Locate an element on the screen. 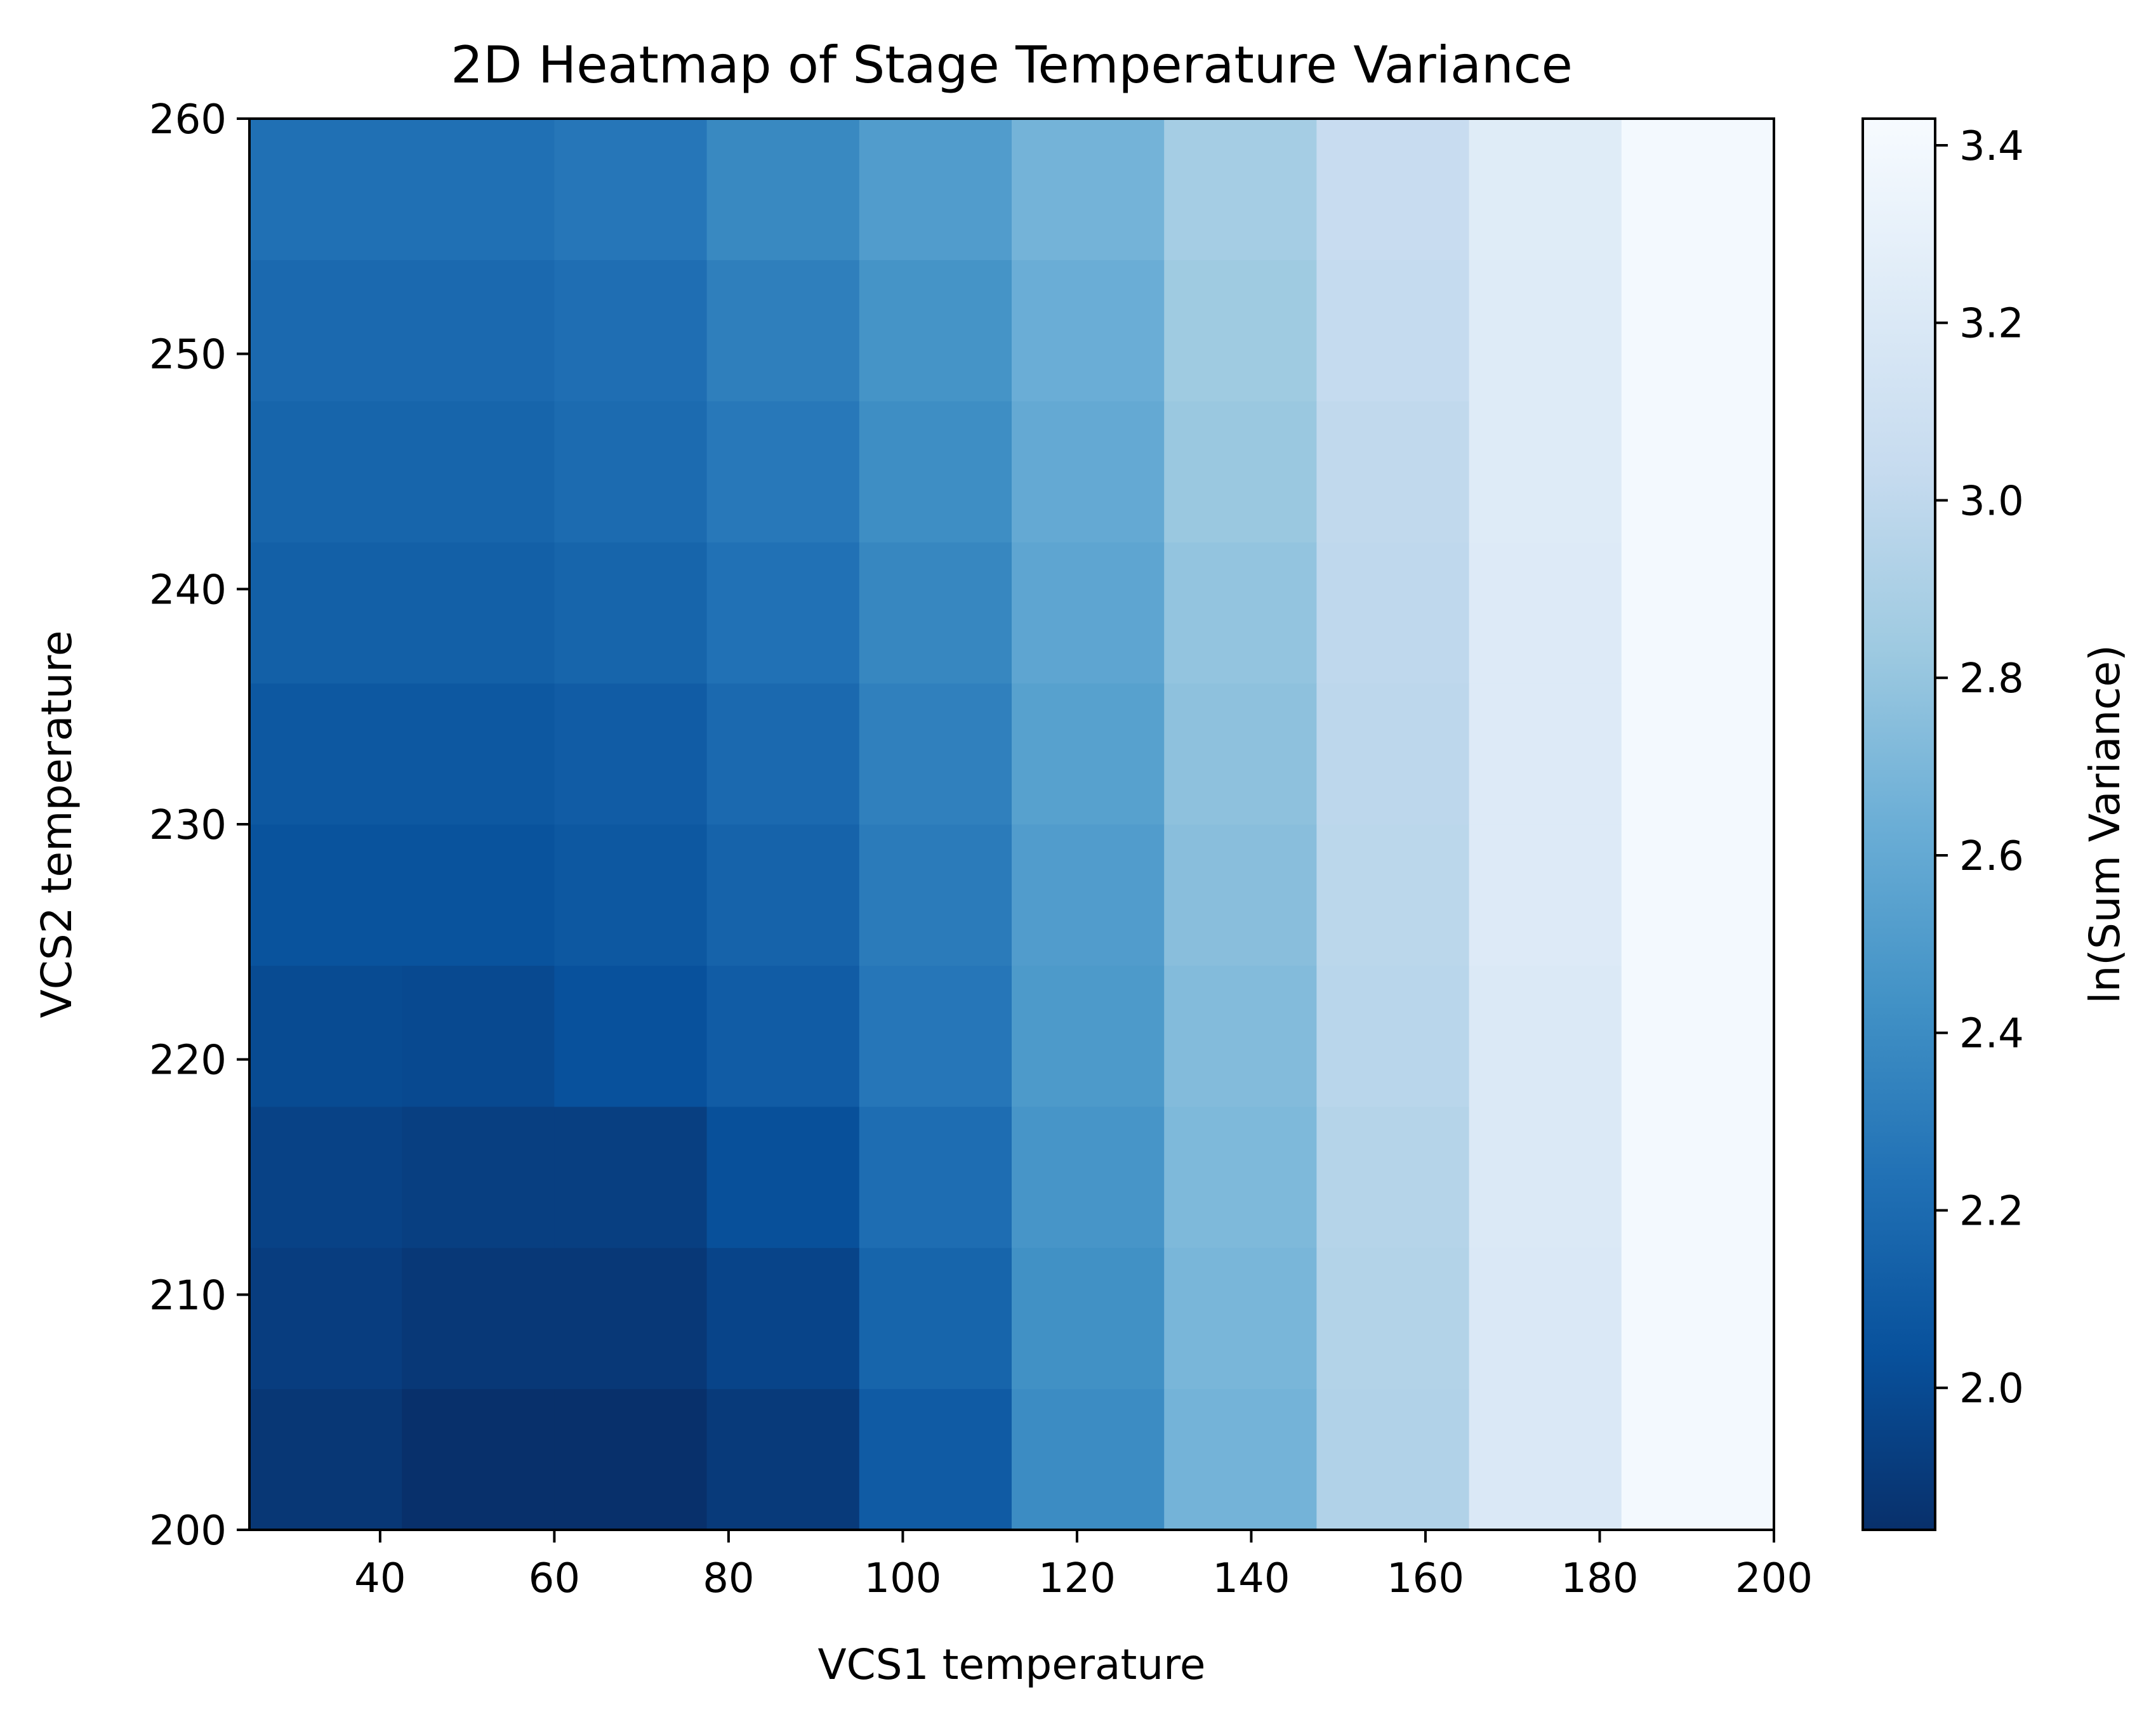  y-tick-label: 250 is located at coordinates (188, 356).